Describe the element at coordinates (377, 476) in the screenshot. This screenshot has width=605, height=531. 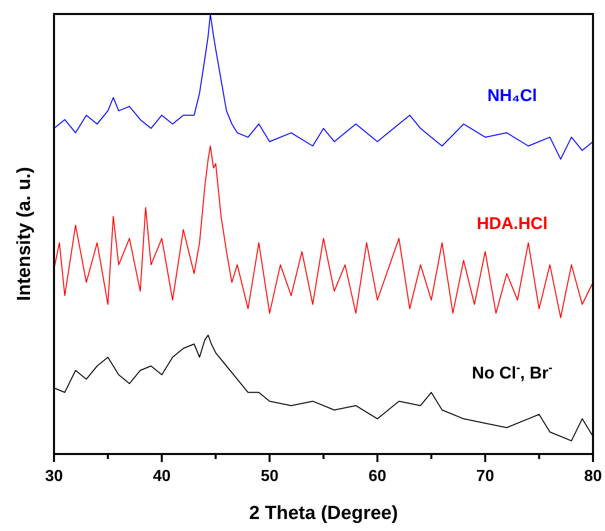
I see `x-tick-label: 60` at that location.